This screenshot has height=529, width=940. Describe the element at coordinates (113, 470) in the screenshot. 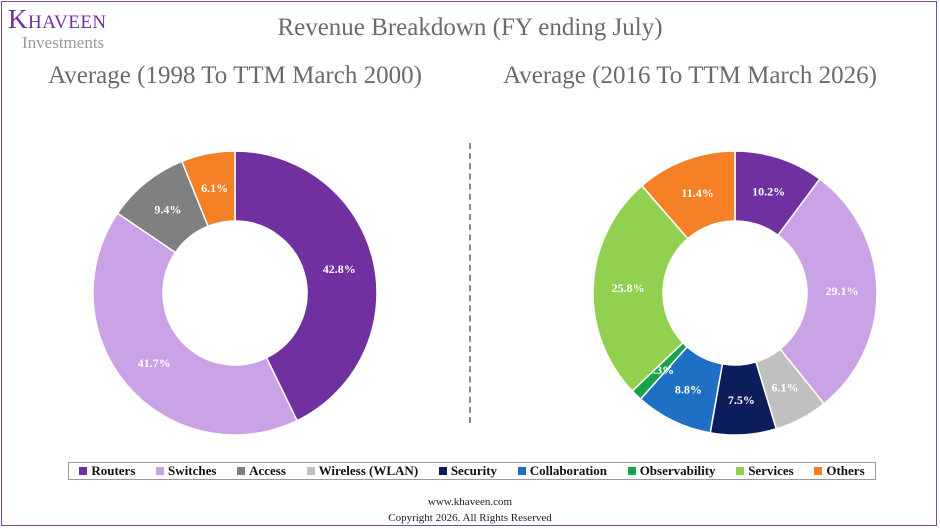

I see `legend-label: Routers` at that location.